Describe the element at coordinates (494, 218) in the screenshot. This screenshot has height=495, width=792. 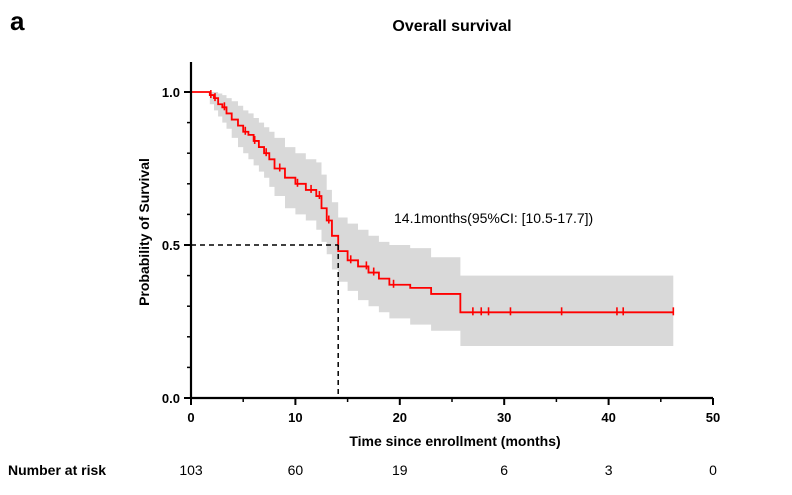
I see `median-annotation: 14.1months(95%CI: [10.5-17.7])` at that location.